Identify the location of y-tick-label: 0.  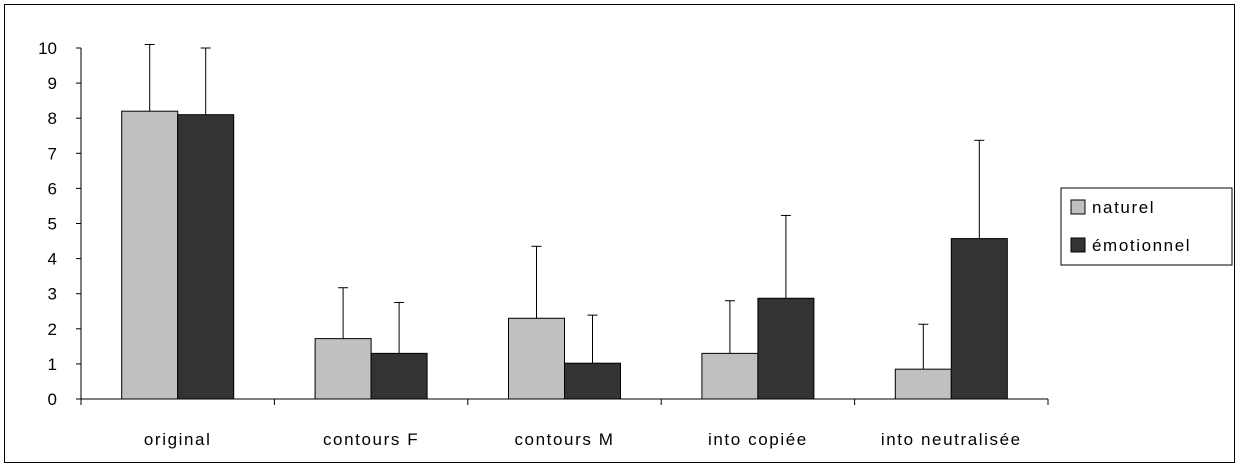
(52, 399).